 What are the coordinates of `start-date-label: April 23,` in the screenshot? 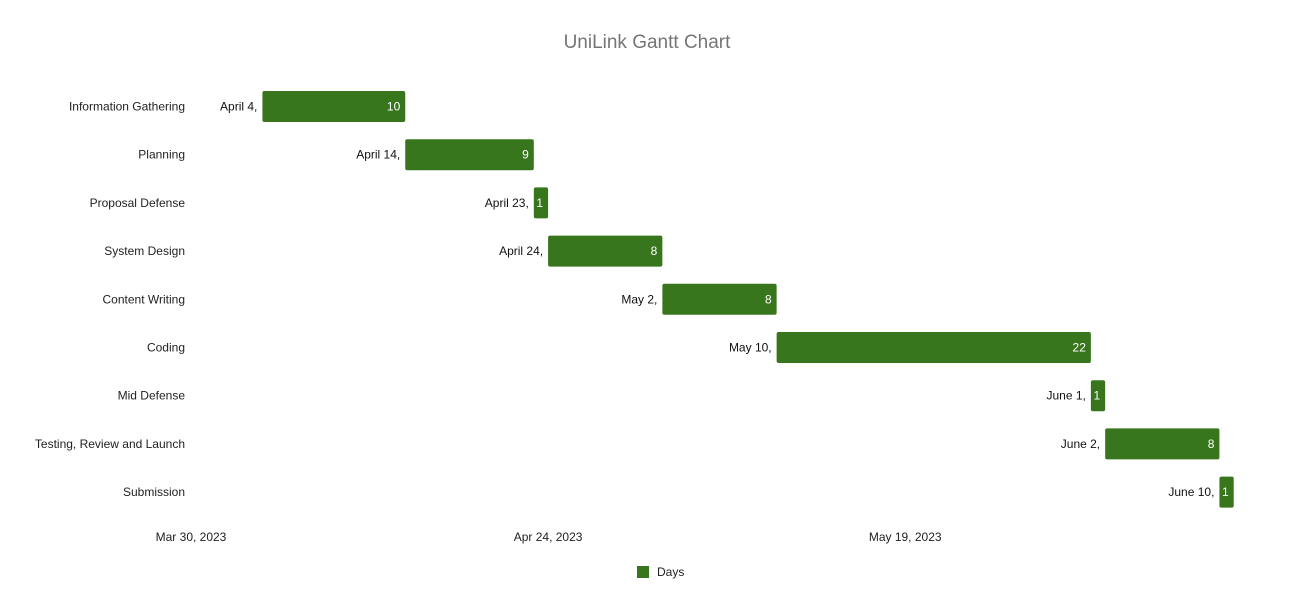 It's located at (507, 203).